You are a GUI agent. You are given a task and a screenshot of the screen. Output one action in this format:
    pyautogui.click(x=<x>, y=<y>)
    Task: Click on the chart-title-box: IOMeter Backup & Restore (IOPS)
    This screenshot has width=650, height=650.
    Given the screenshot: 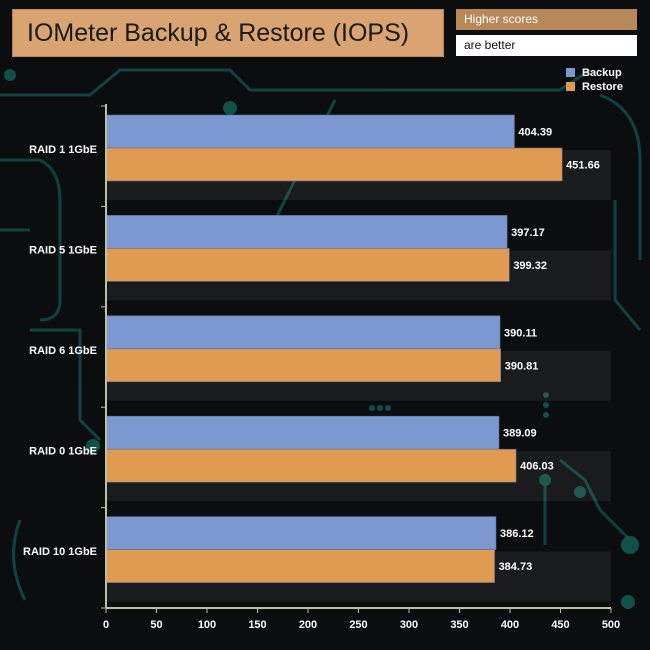 What is the action you would take?
    pyautogui.click(x=228, y=33)
    